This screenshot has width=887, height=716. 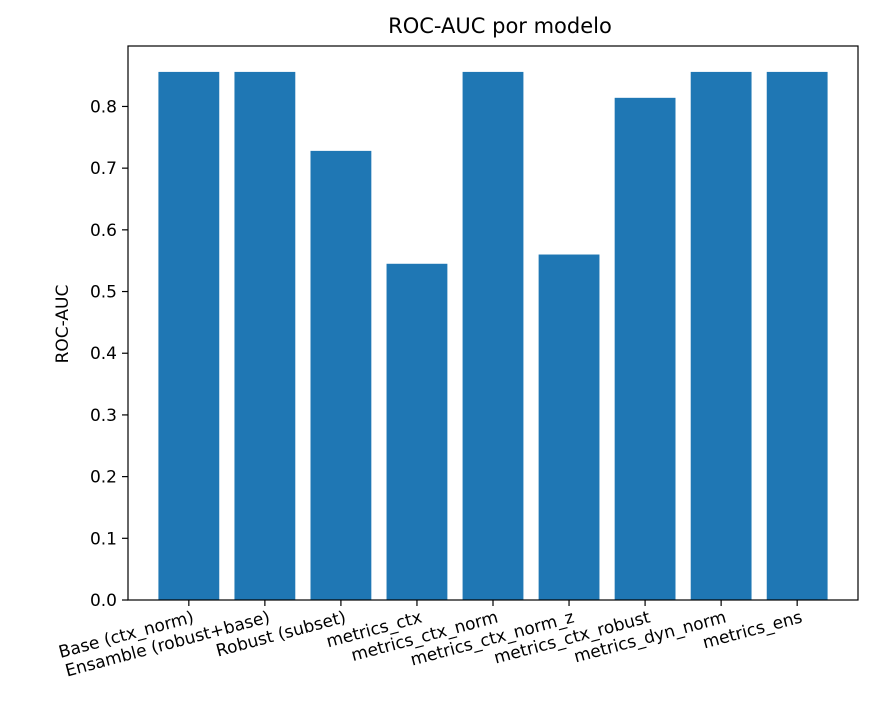 What do you see at coordinates (103, 478) in the screenshot?
I see `y-tick-label: 0.2` at bounding box center [103, 478].